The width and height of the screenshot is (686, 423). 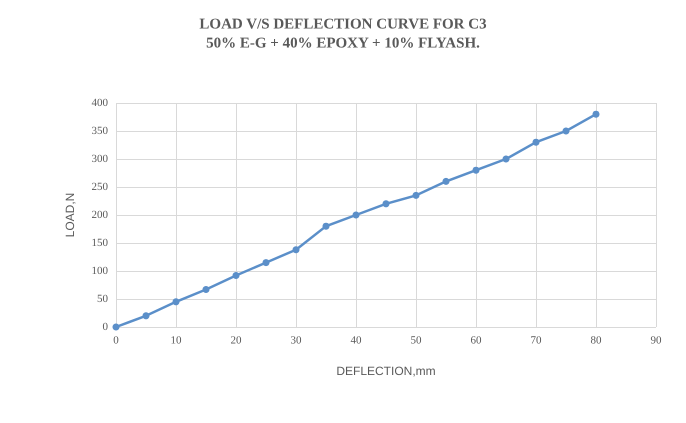 I want to click on x-tick-label: 10, so click(x=176, y=340).